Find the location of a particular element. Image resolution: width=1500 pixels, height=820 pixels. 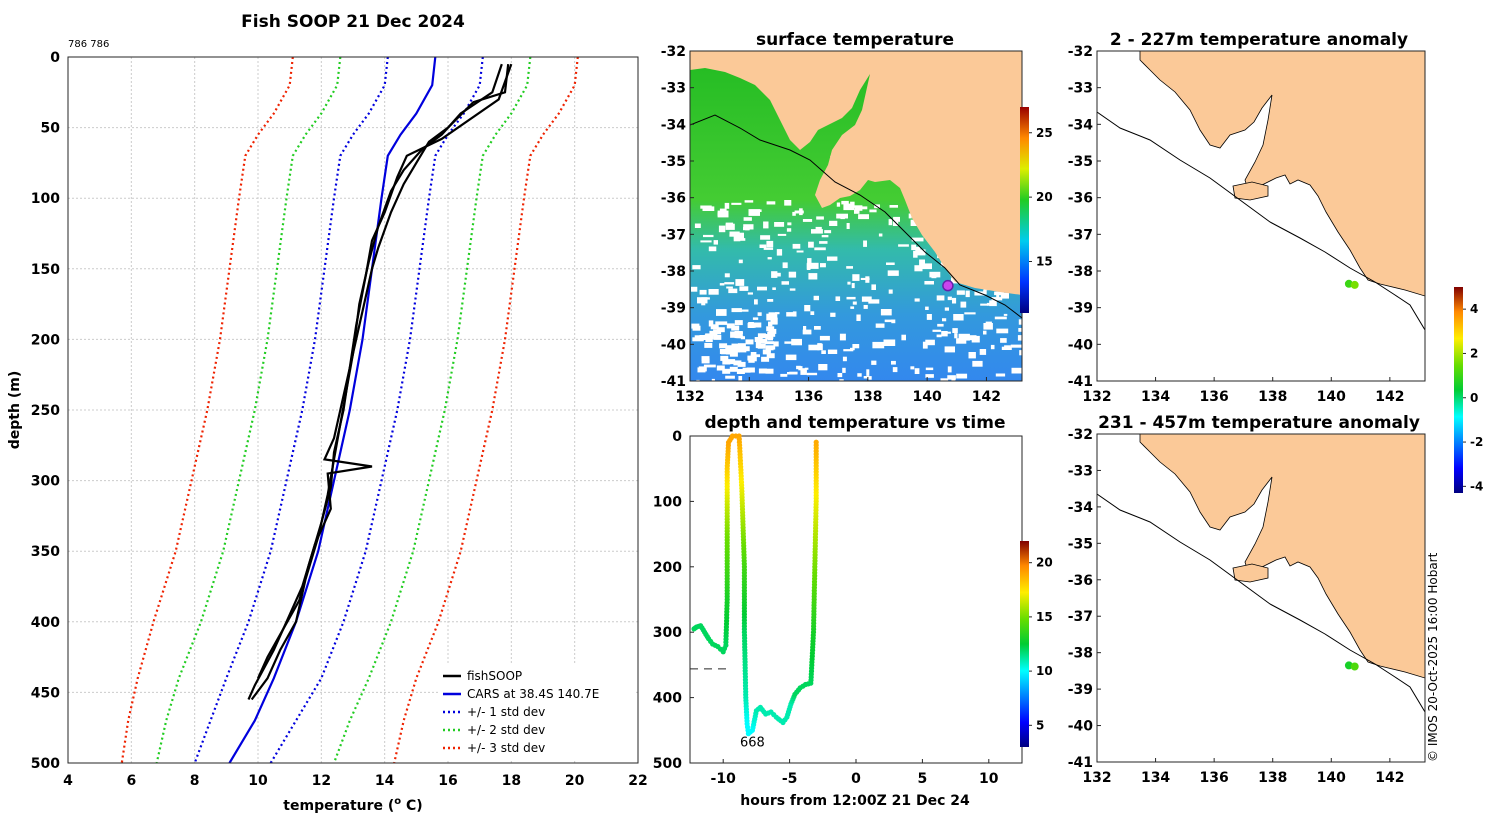

depth-time-colorbar-ticks: 5 10 15 20 is located at coordinates (1041, 644).